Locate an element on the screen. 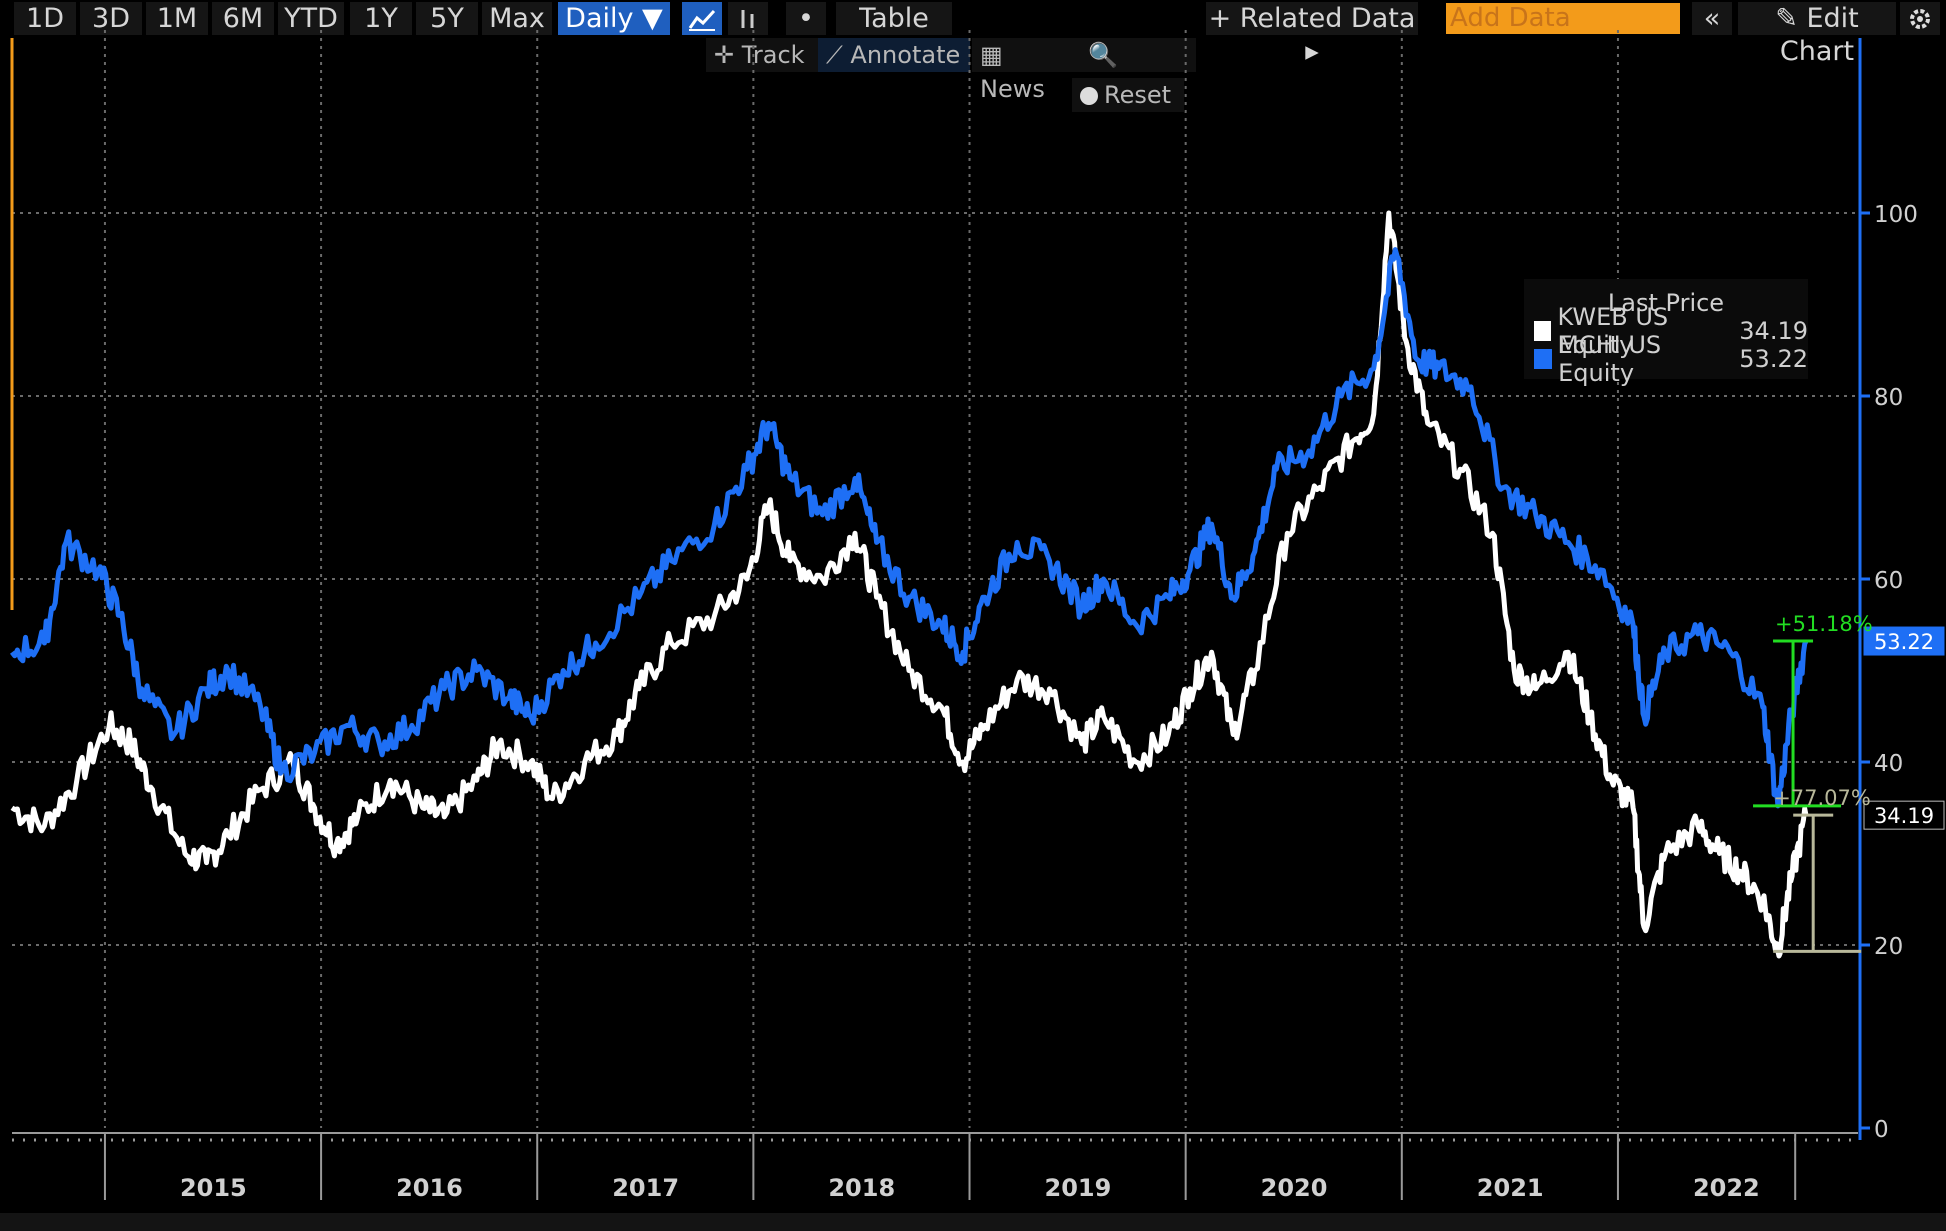  news-button: ▦ News is located at coordinates (1026, 70).